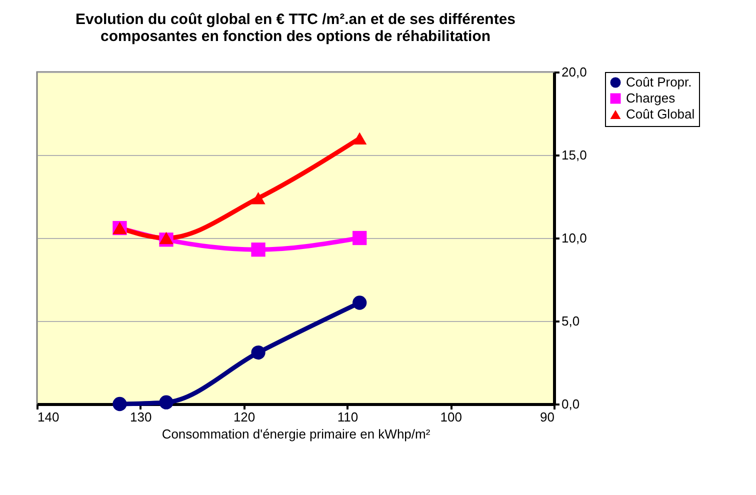 The width and height of the screenshot is (756, 495). I want to click on y-tick-label: 0,0, so click(571, 404).